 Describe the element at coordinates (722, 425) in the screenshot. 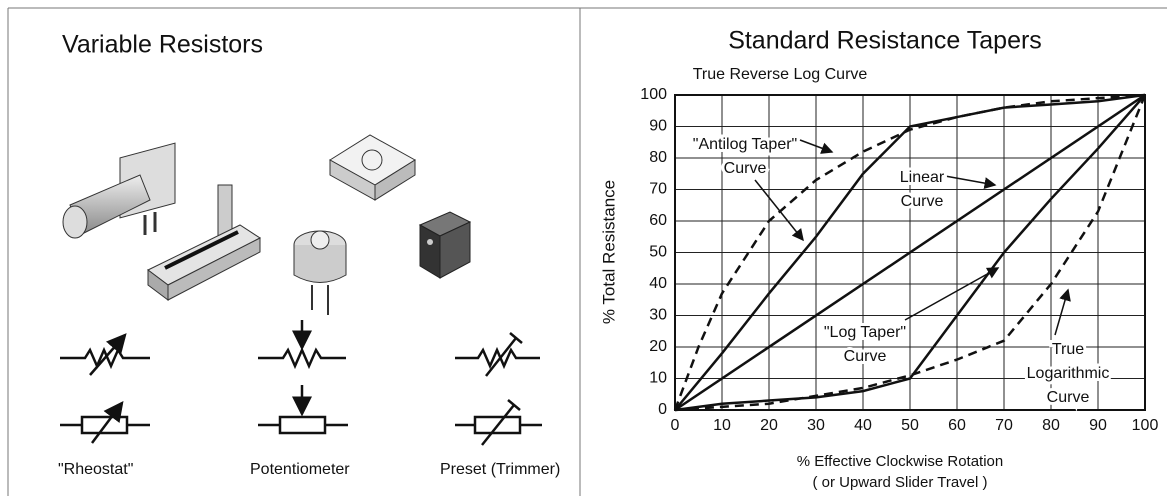

I see `x-tick-label: 10` at that location.